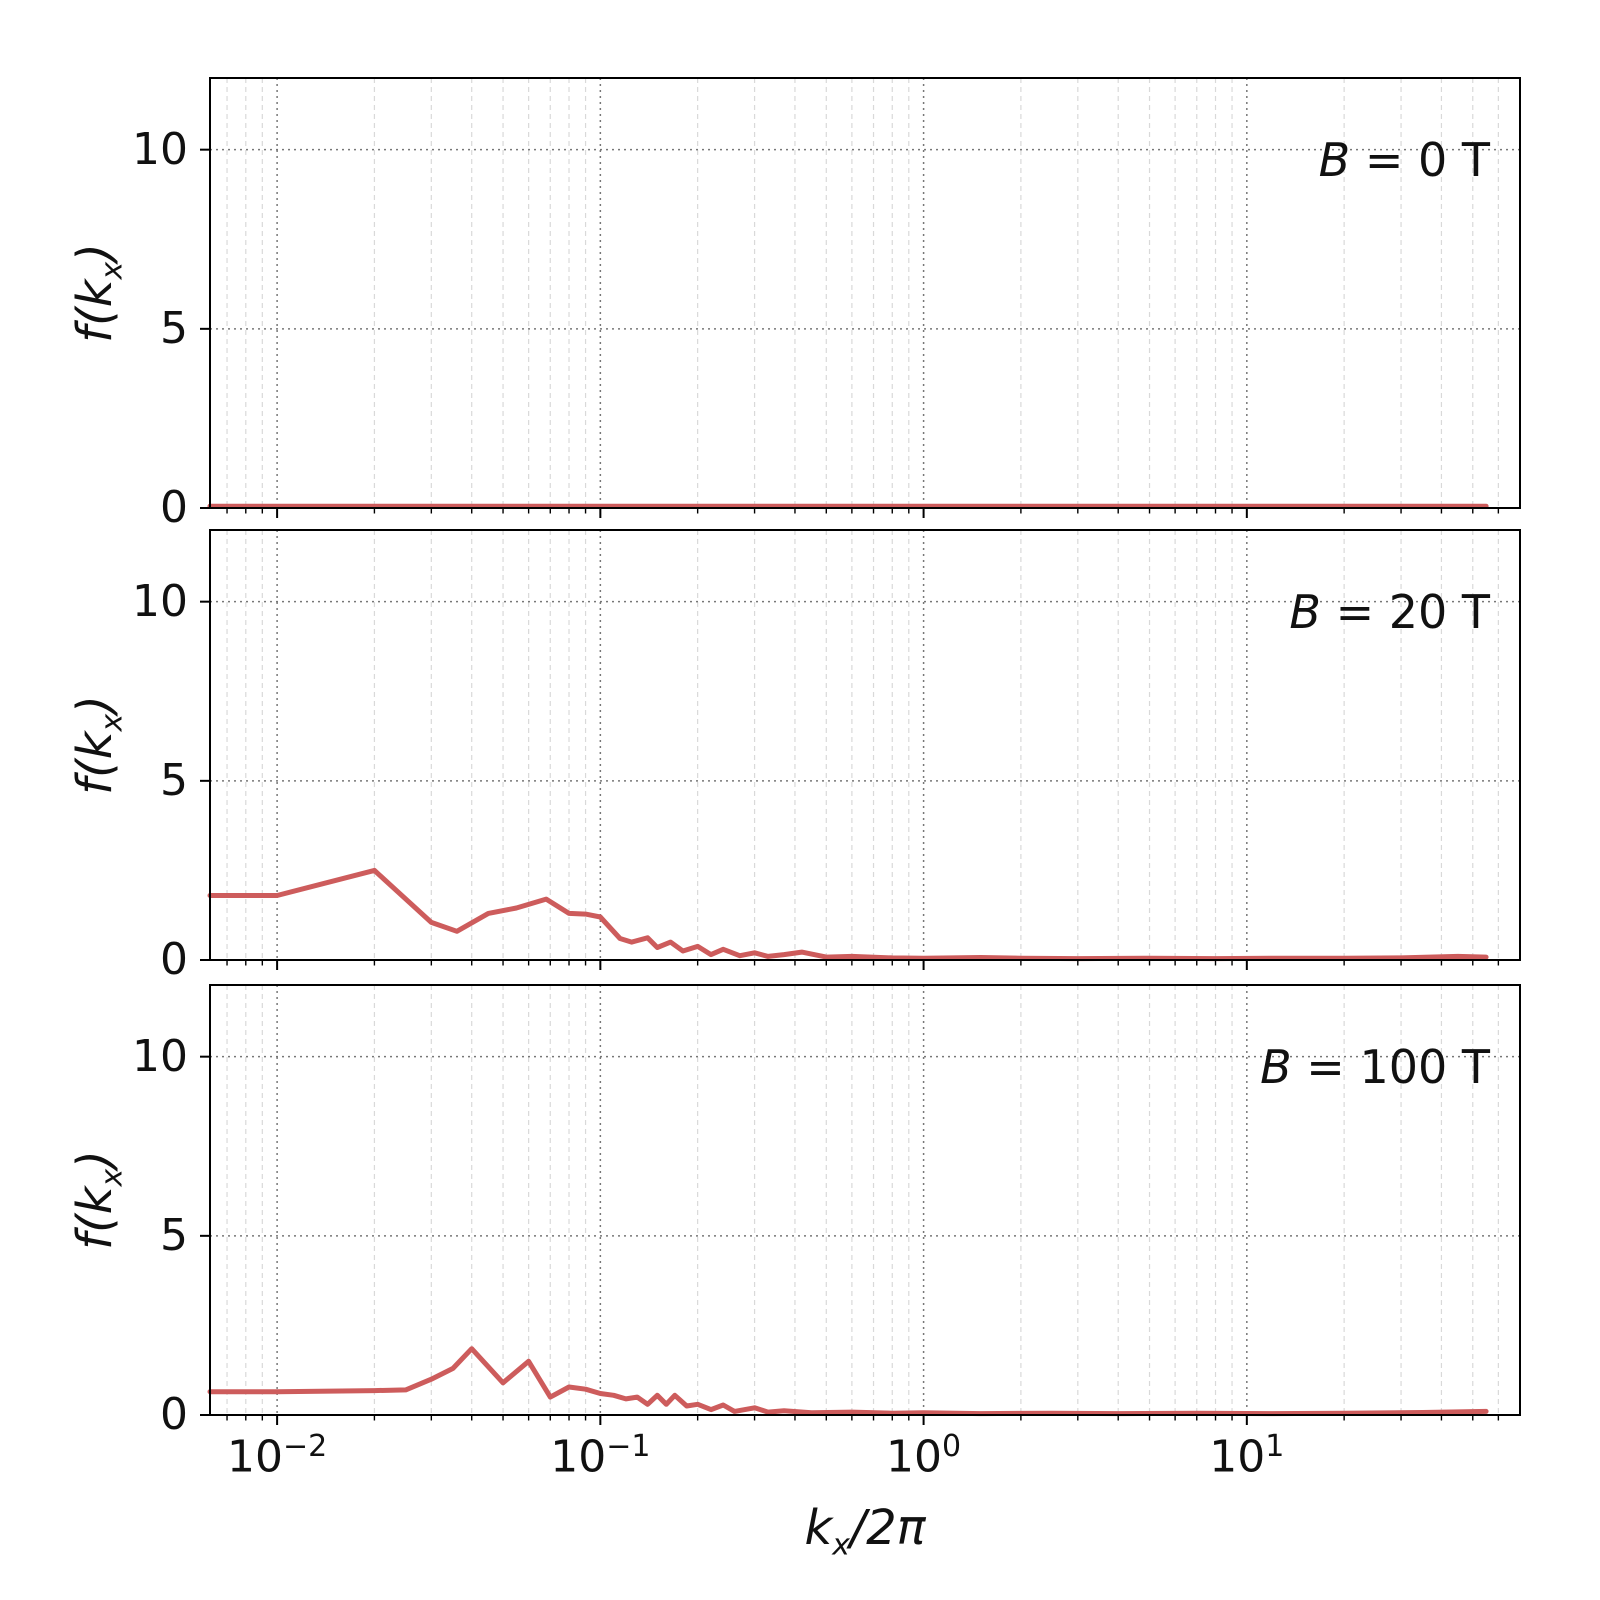 The height and width of the screenshot is (1600, 1600). I want to click on x-tick-label: 10⁰, so click(924, 1456).